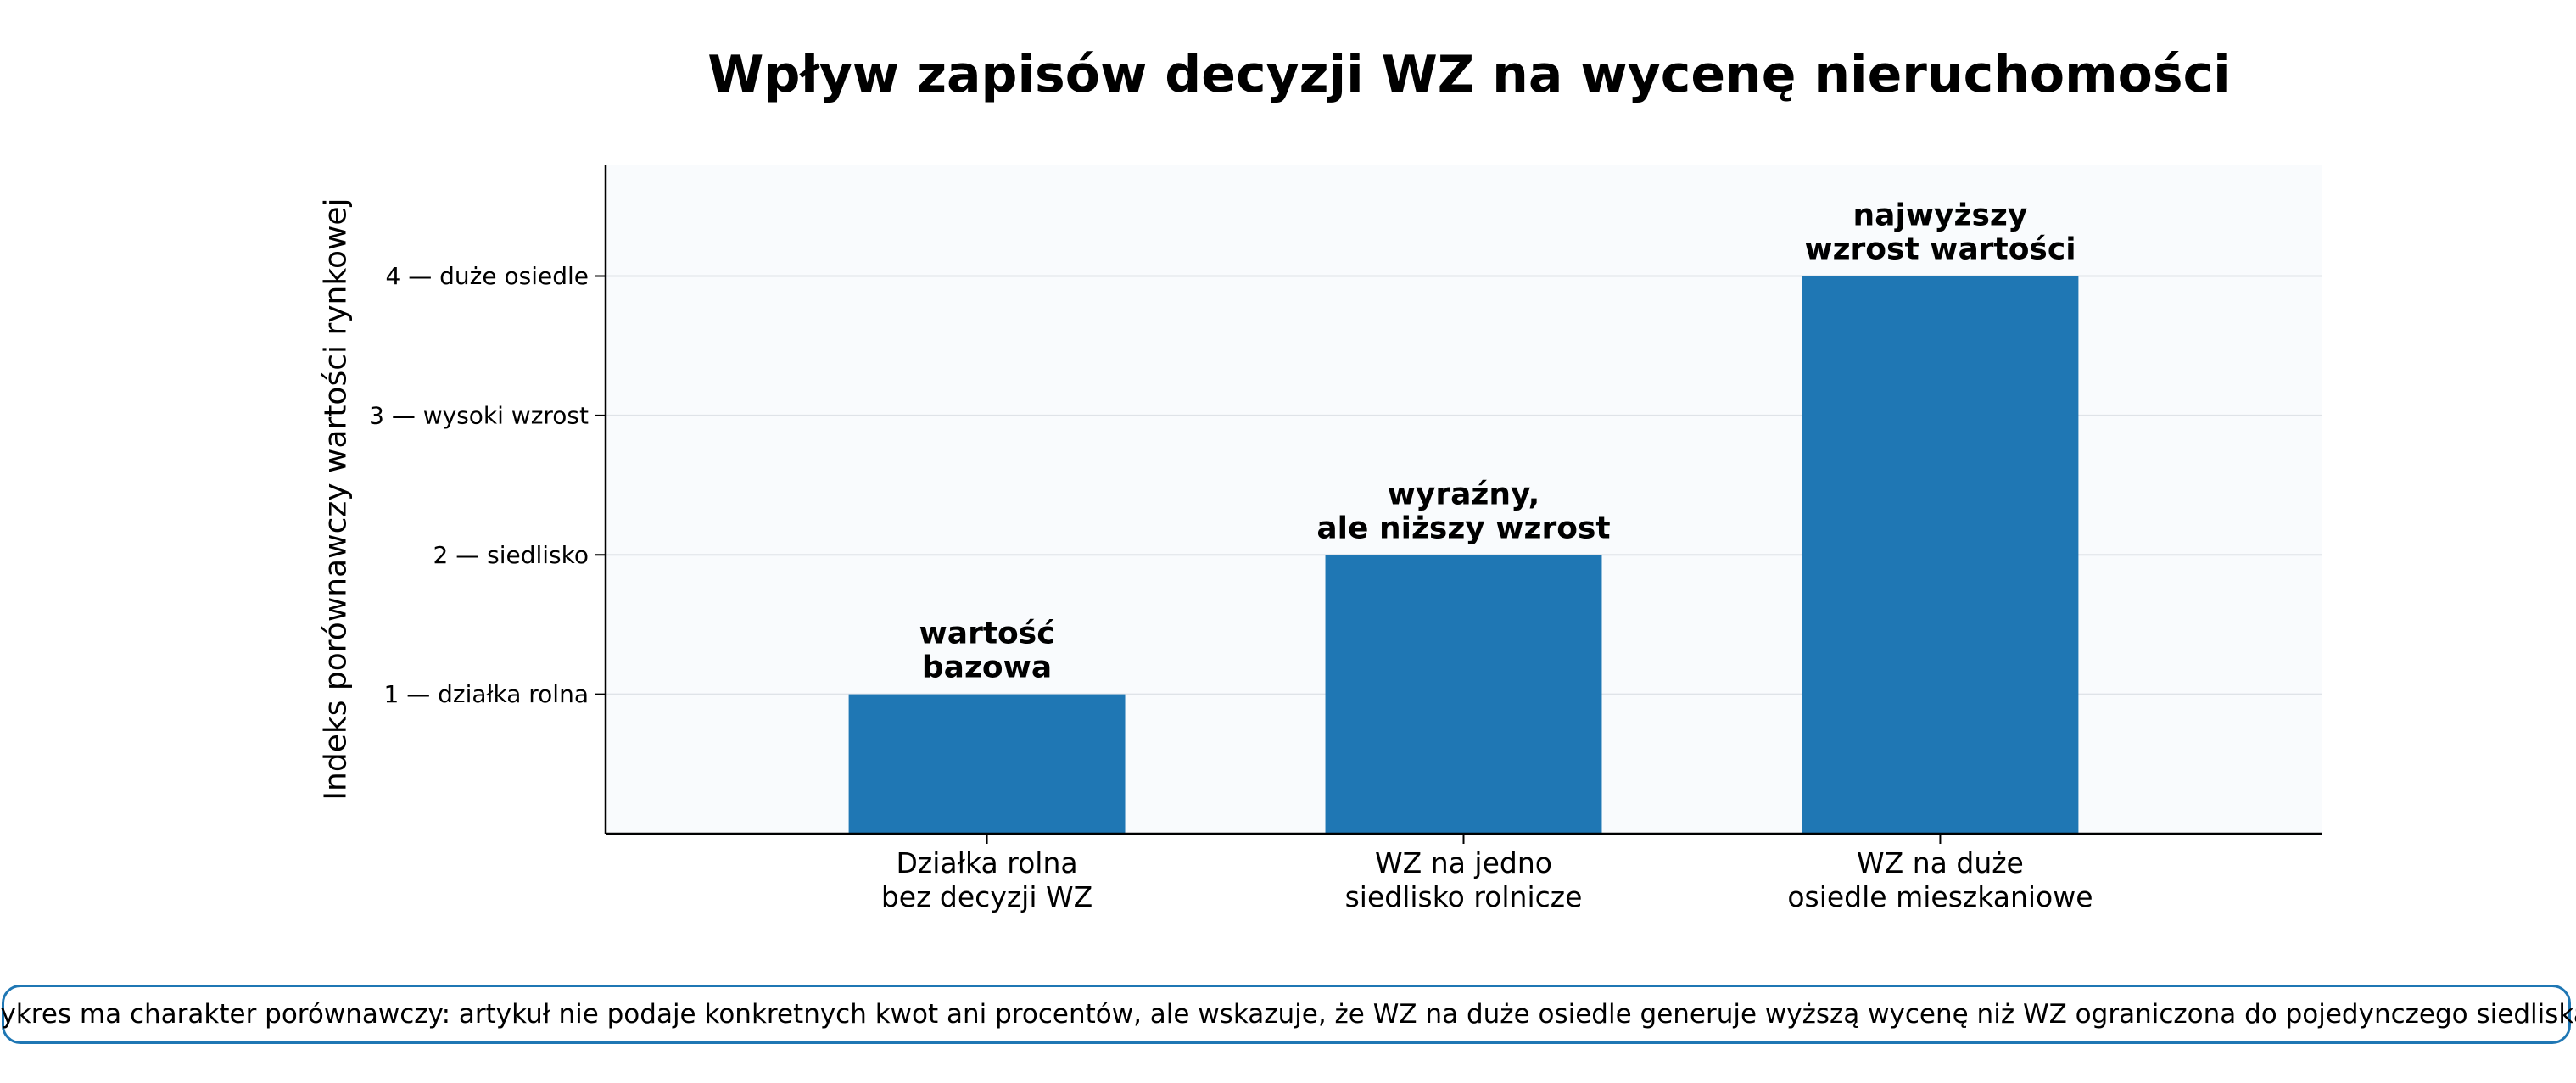  What do you see at coordinates (1940, 215) in the screenshot?
I see `bar-annotation-line: najwyższy` at bounding box center [1940, 215].